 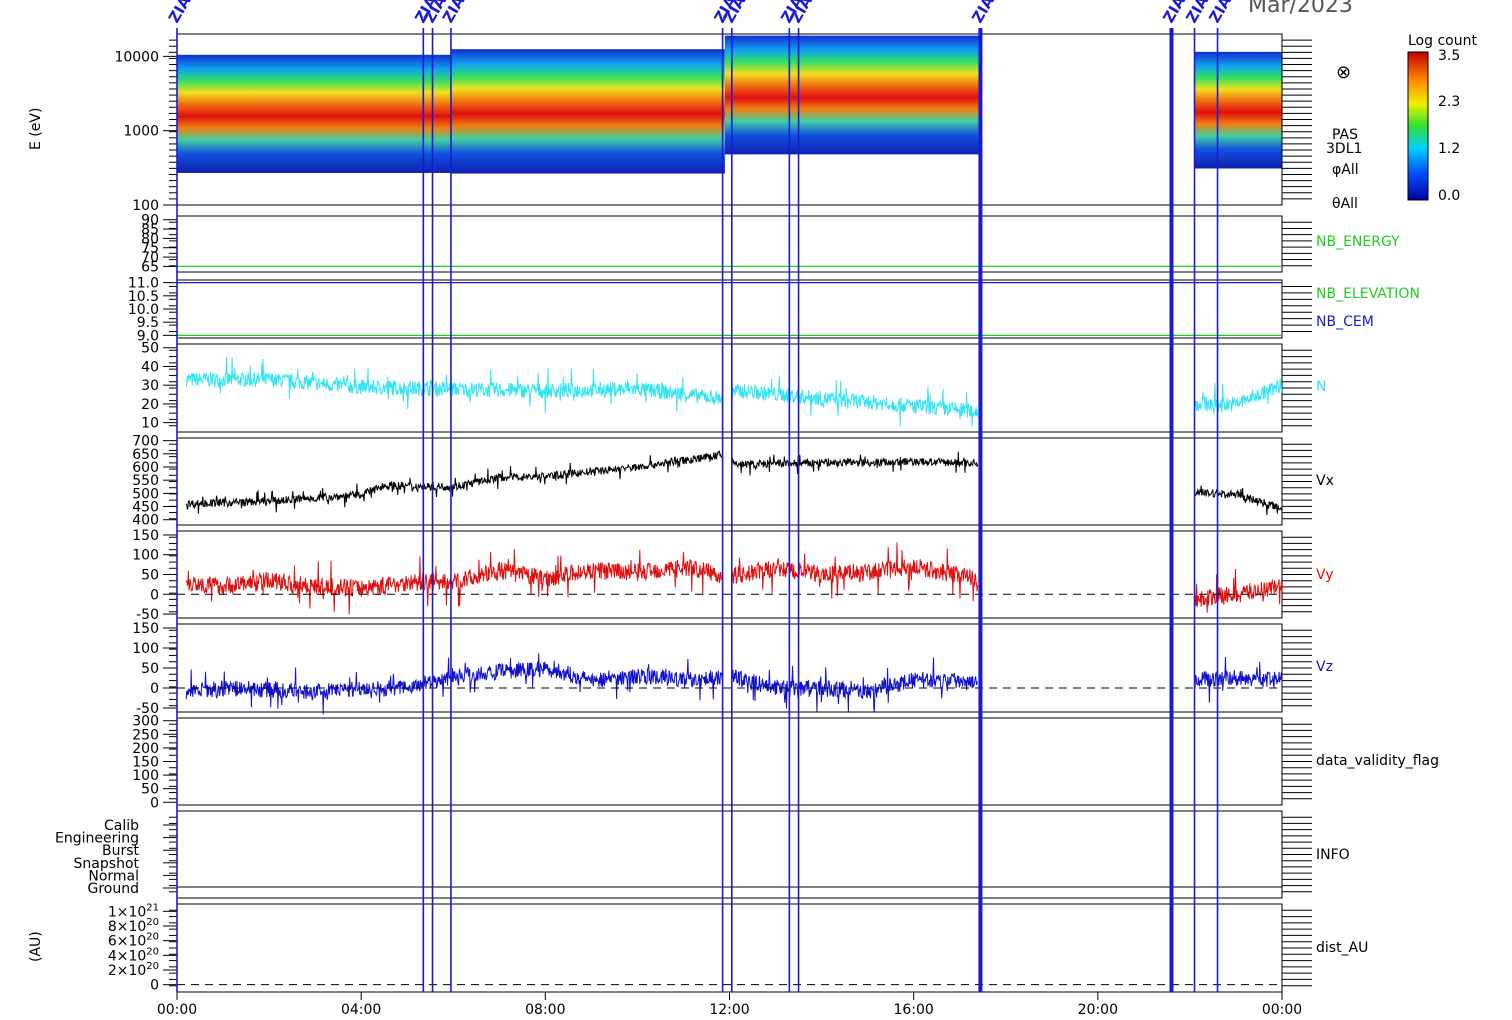 I want to click on label-n: N, so click(x=1321, y=387).